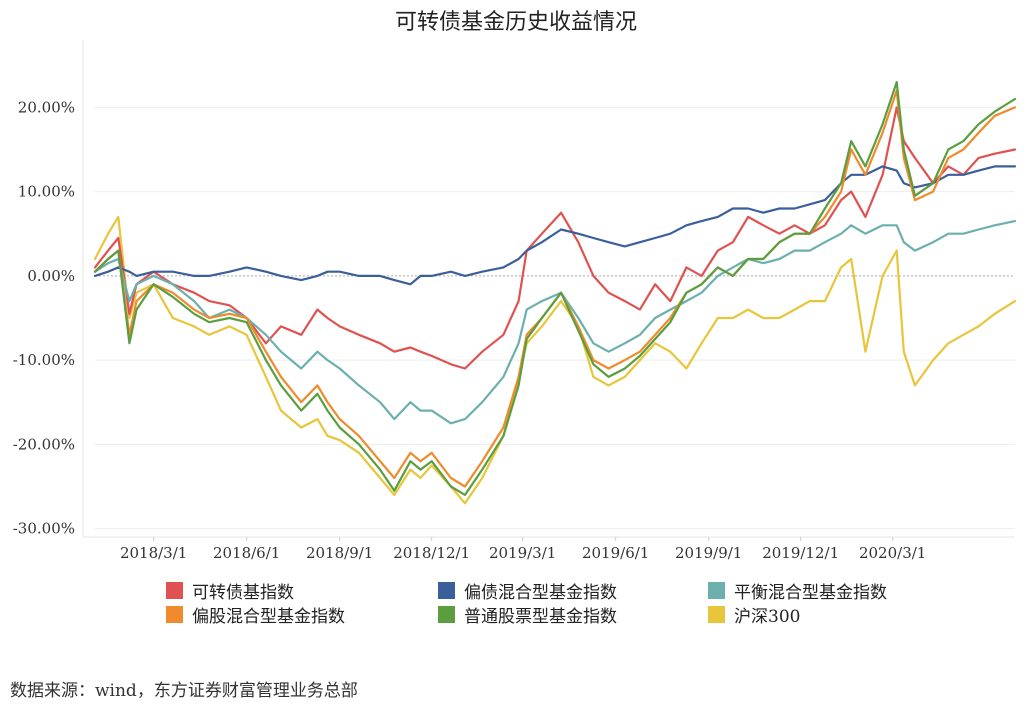  What do you see at coordinates (51, 276) in the screenshot?
I see `y-tick-label: 0.00%` at bounding box center [51, 276].